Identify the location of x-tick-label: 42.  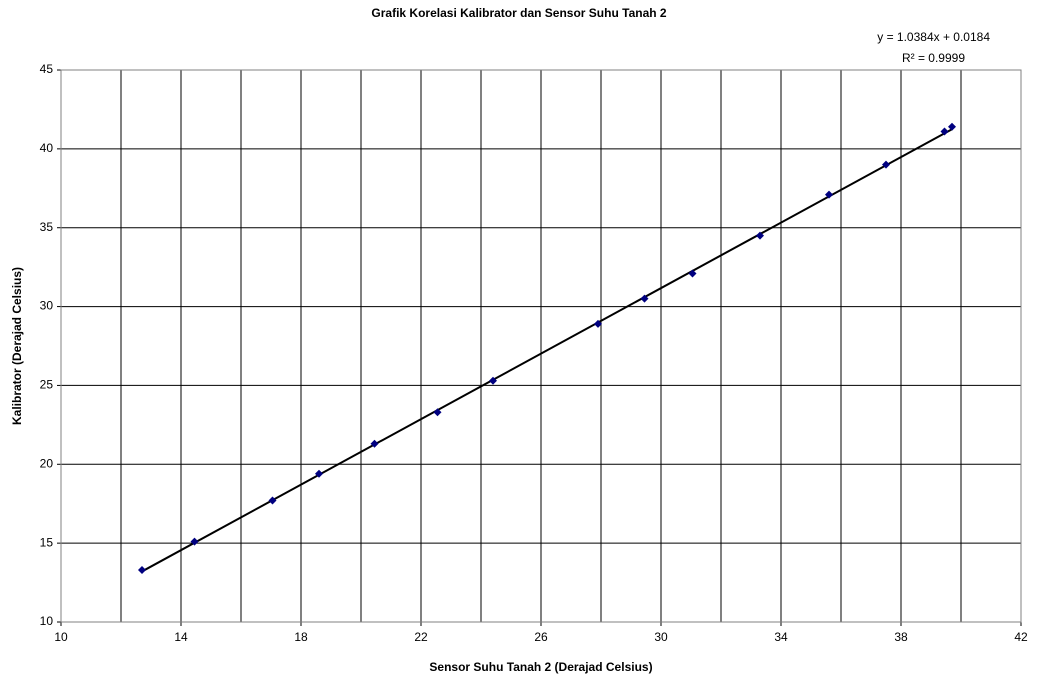
(1021, 637).